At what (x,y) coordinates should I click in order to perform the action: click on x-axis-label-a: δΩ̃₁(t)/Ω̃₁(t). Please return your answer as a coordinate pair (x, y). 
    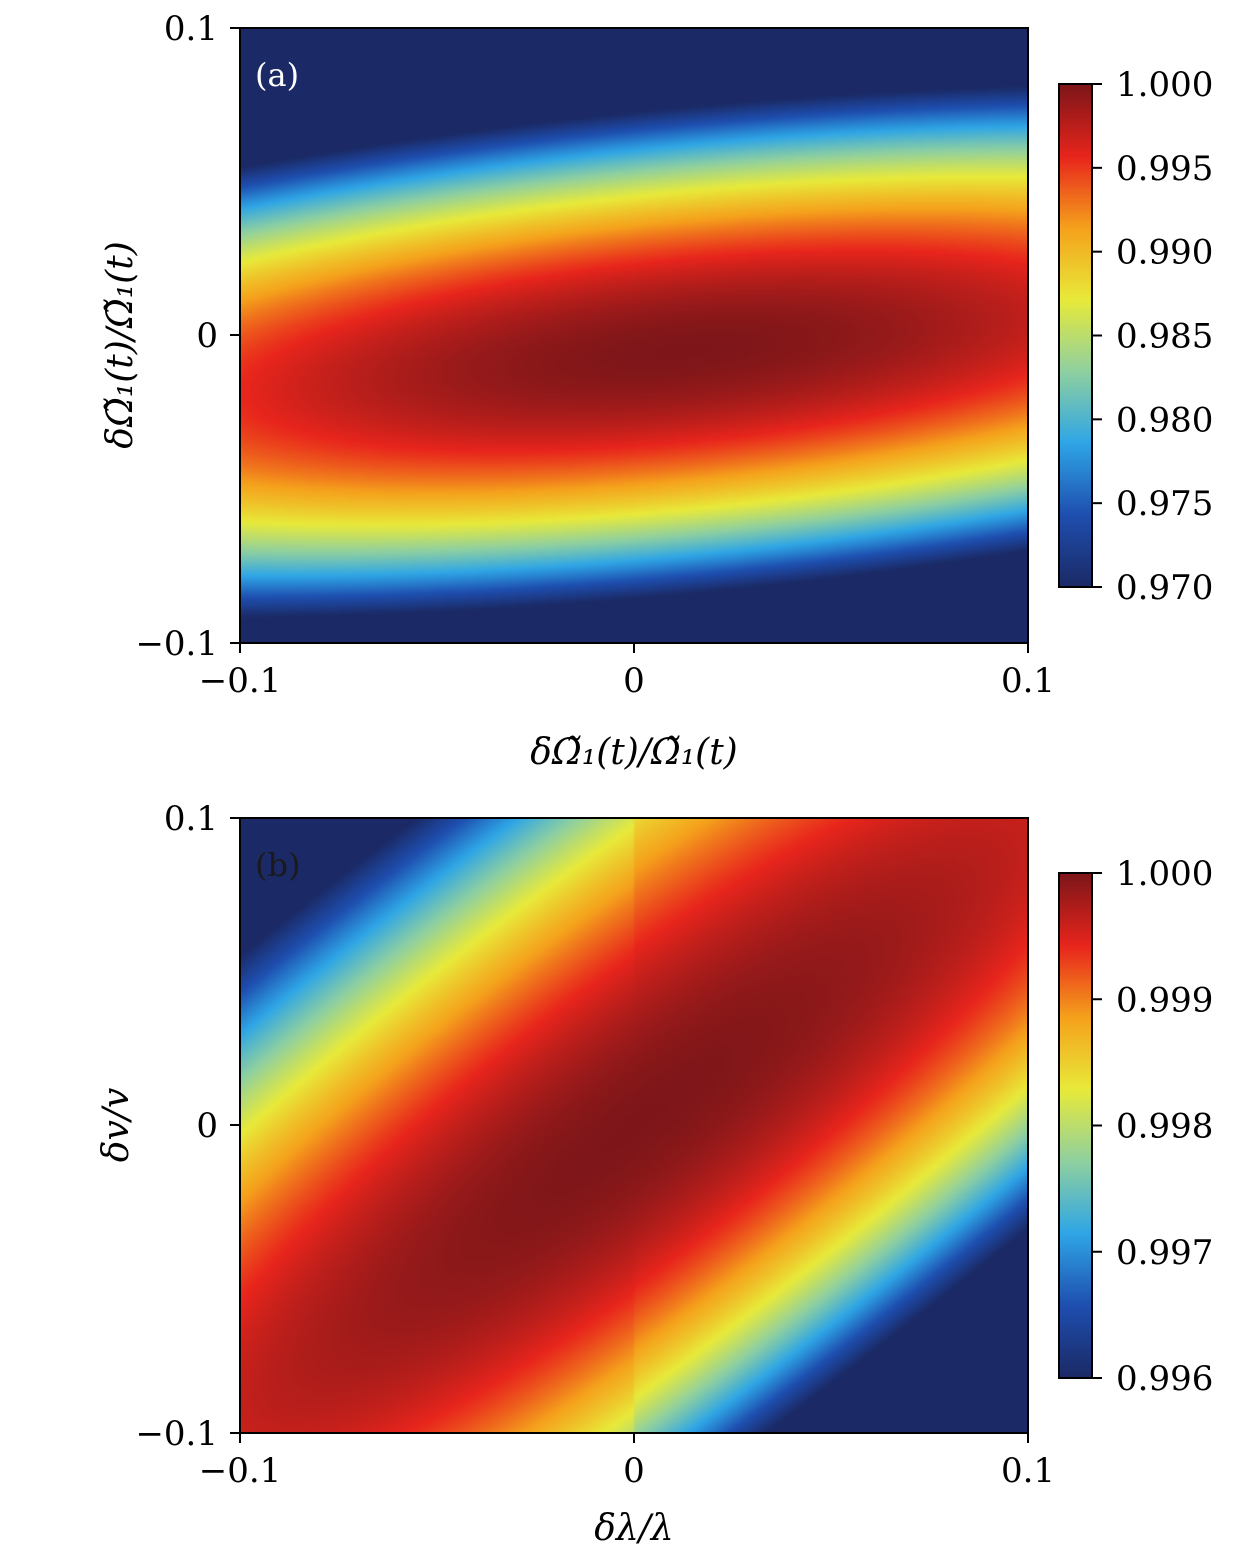
    Looking at the image, I should click on (633, 752).